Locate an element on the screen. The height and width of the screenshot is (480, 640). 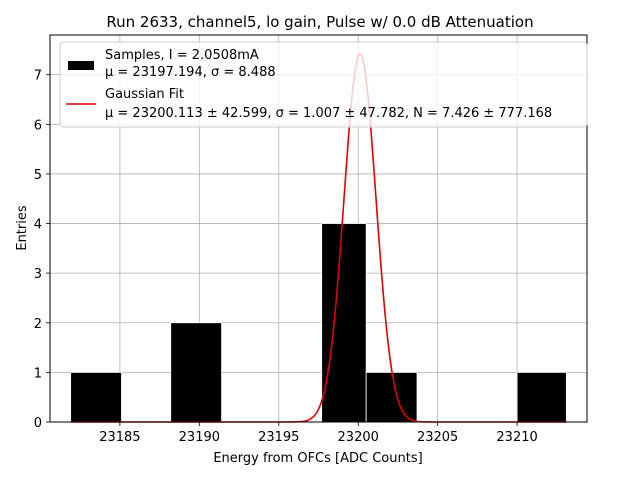
y-tick-label: 0 is located at coordinates (38, 423).